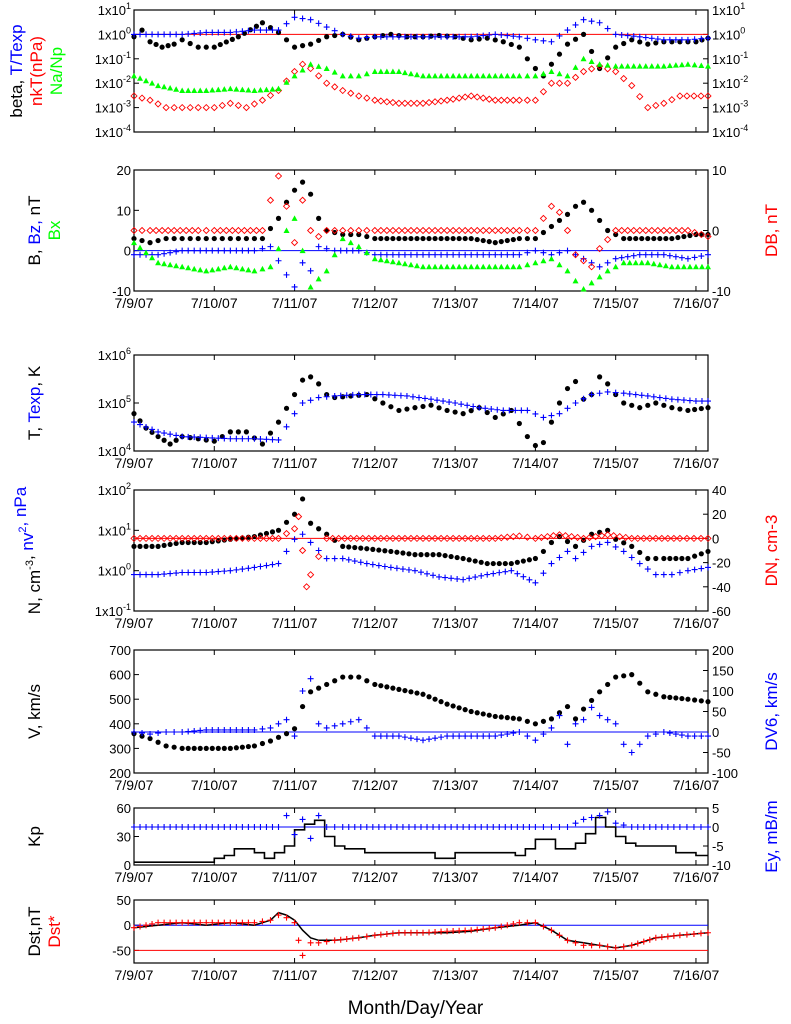 Image resolution: width=791 pixels, height=1024 pixels. Describe the element at coordinates (374, 303) in the screenshot. I see `x-tick-label: 7/12/07` at that location.